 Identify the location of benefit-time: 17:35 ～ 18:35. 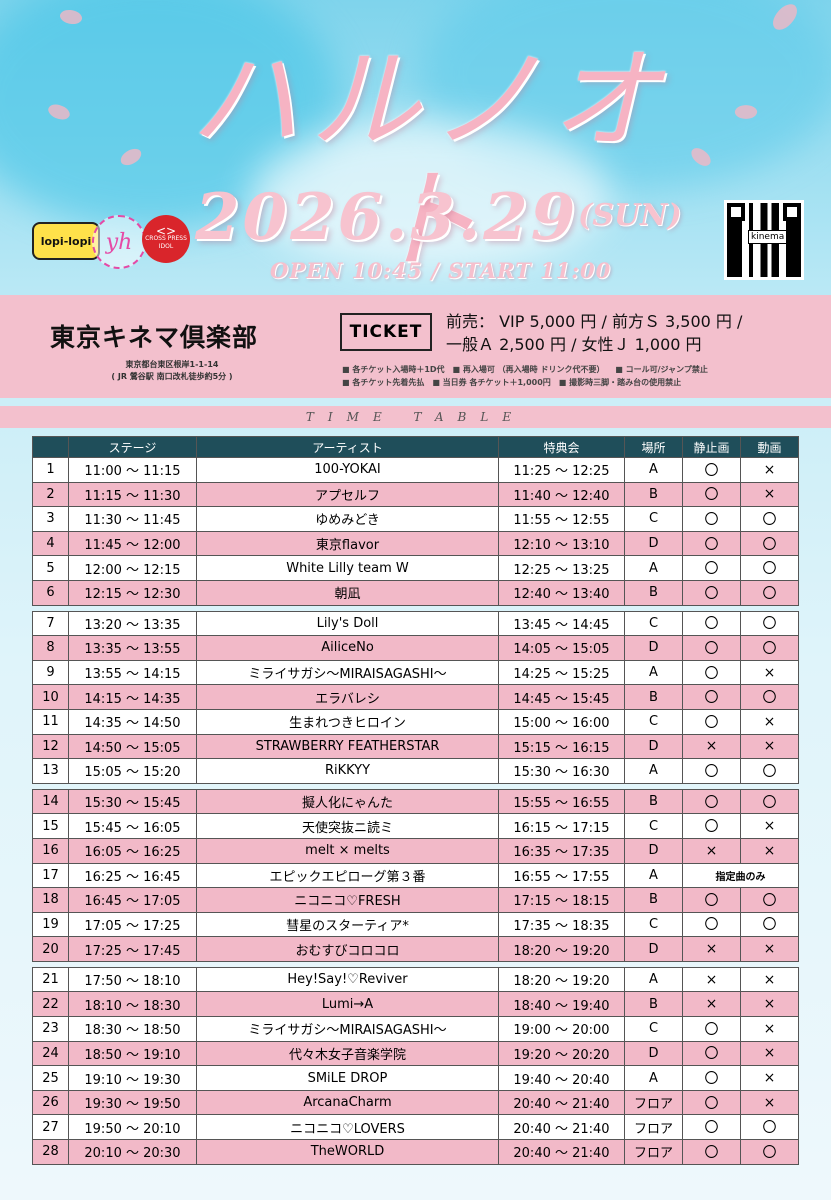
(561, 924).